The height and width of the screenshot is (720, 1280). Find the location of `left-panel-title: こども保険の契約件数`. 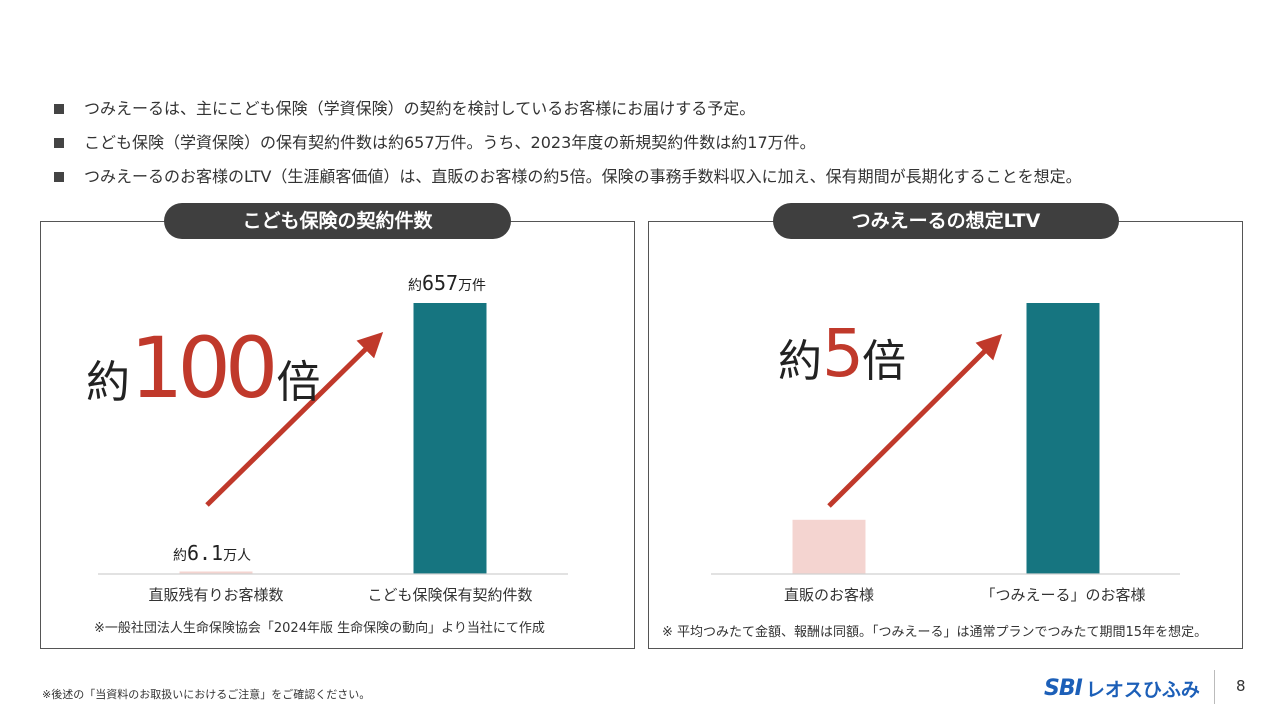

left-panel-title: こども保険の契約件数 is located at coordinates (337, 221).